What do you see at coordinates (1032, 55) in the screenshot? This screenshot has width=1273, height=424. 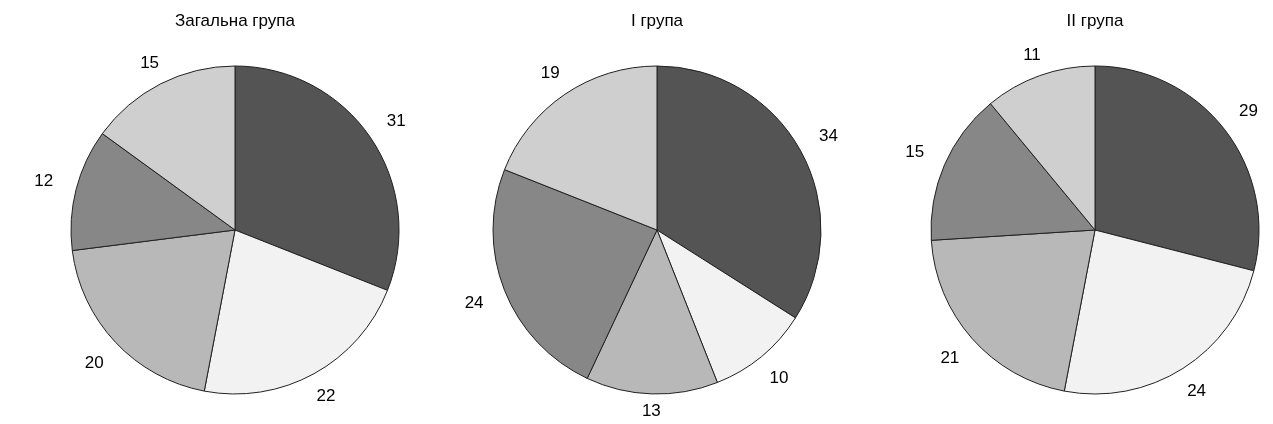 I see `data-label: 11` at bounding box center [1032, 55].